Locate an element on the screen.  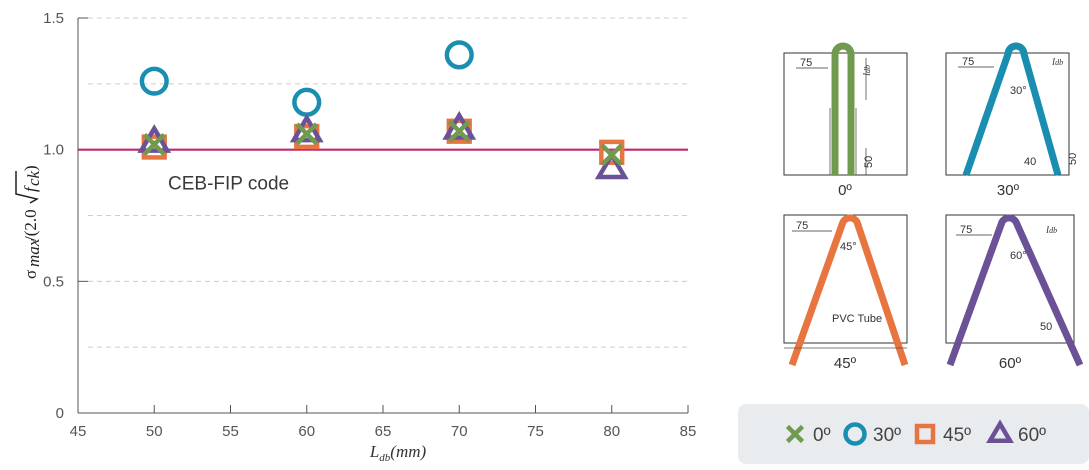
dim-ldb-60deg: ldb is located at coordinates (1051, 230).